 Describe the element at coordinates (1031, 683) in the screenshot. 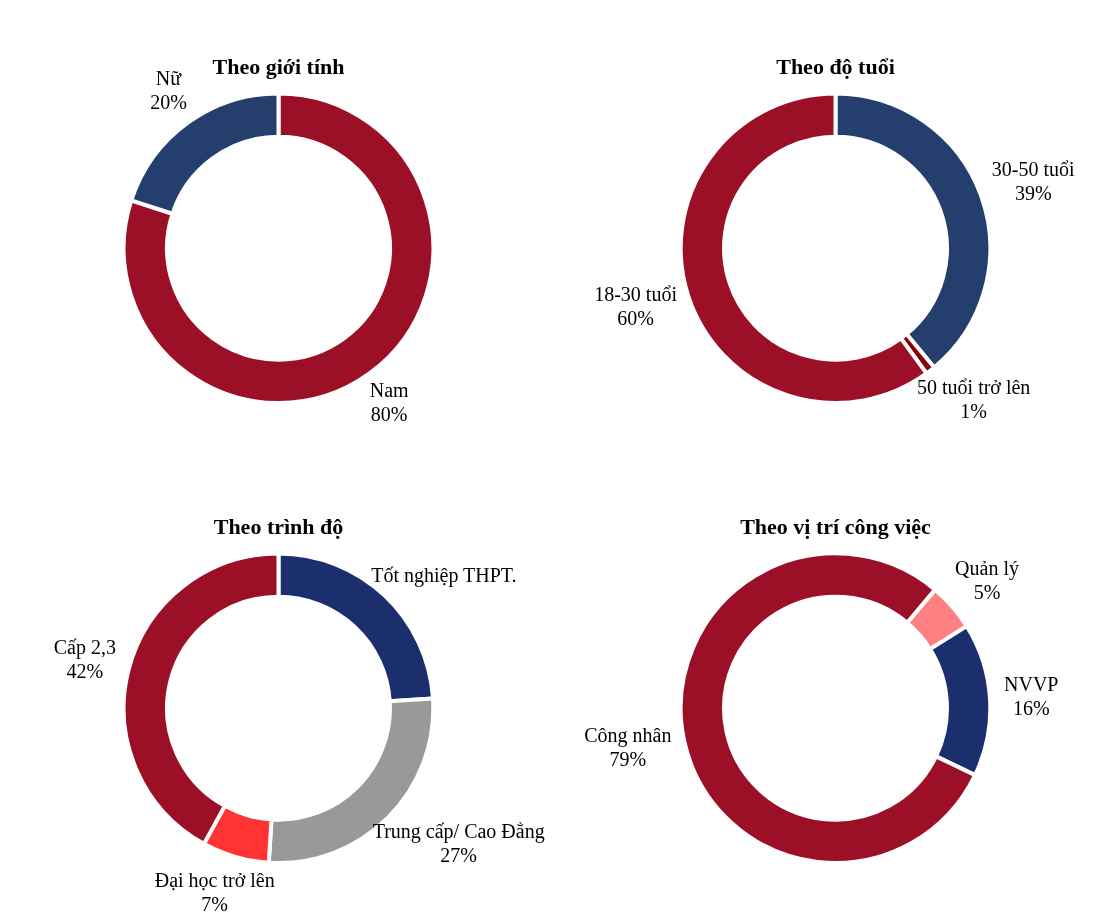

I see `slice-label: NVVP` at that location.